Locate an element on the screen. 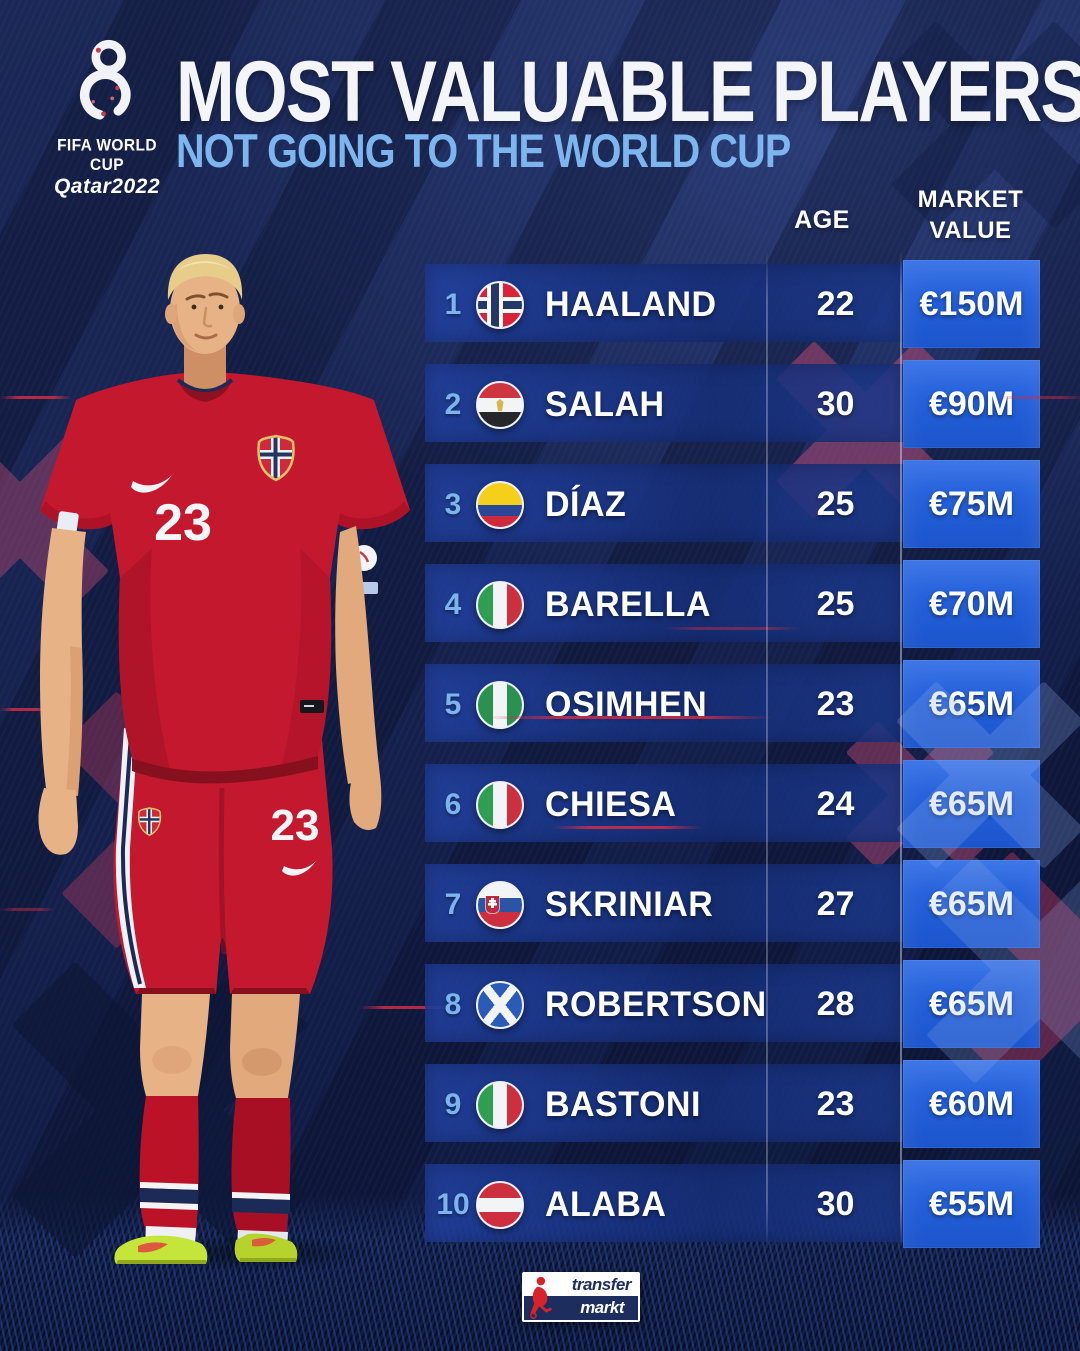 This screenshot has width=1080, height=1351. footballer-icon is located at coordinates (541, 1297).